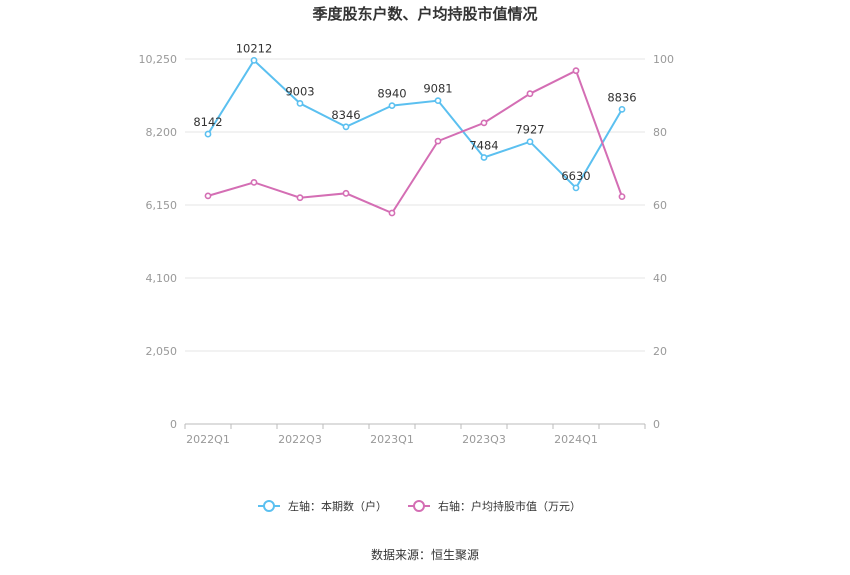 This screenshot has height=575, width=850. Describe the element at coordinates (484, 439) in the screenshot. I see `x-tick-label: 2023Q3` at that location.